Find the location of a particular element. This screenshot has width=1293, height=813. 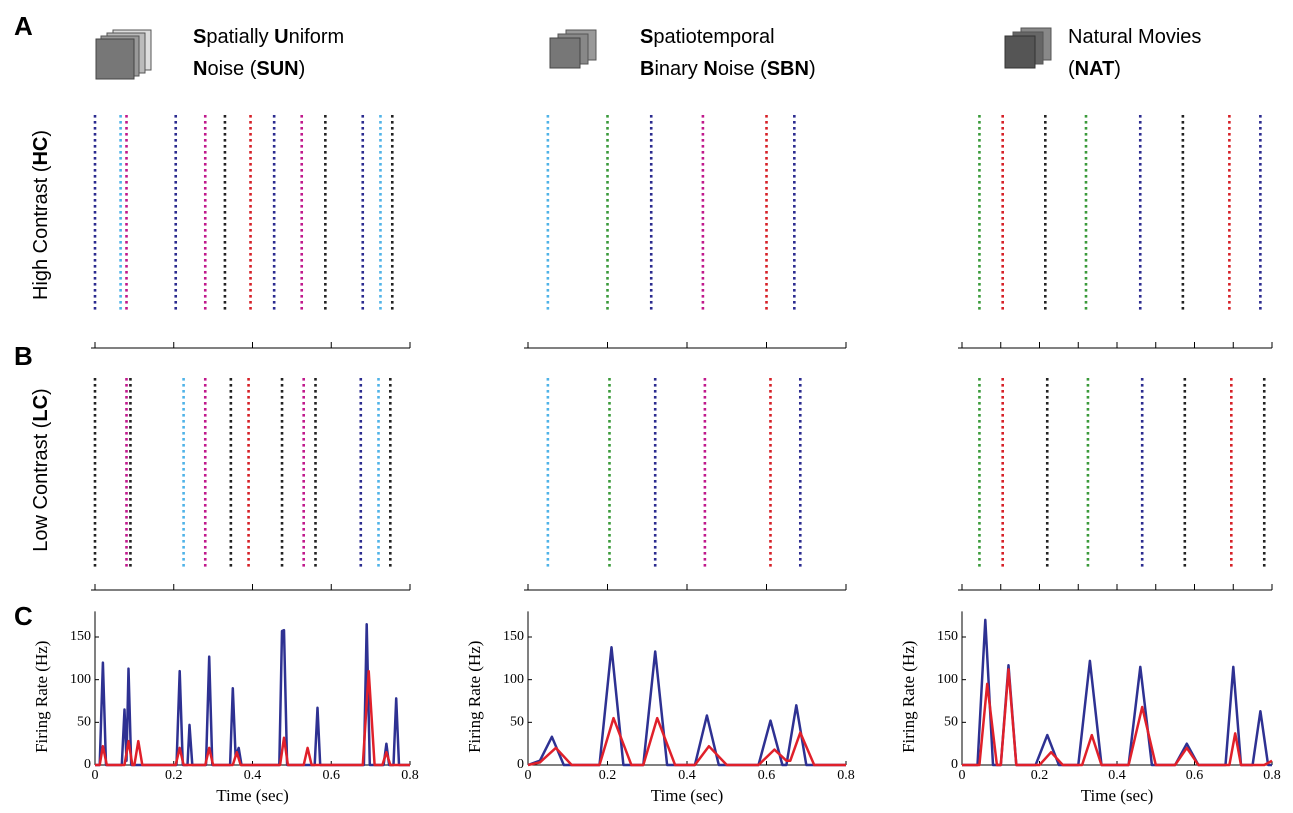

y-tick-label: 50 is located at coordinates (84, 722).